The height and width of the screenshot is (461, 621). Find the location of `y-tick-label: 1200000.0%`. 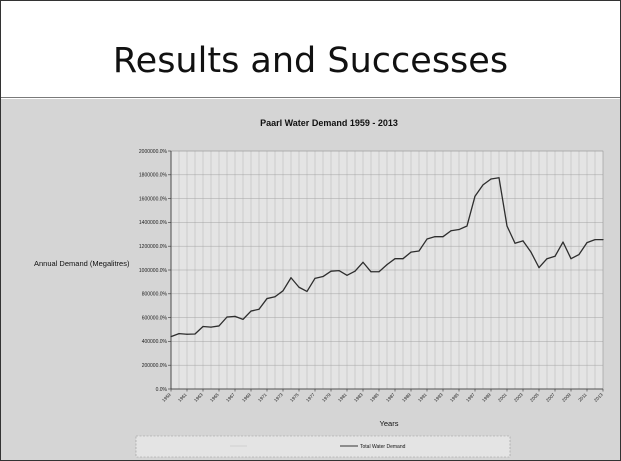

y-tick-label: 1200000.0% is located at coordinates (153, 247).